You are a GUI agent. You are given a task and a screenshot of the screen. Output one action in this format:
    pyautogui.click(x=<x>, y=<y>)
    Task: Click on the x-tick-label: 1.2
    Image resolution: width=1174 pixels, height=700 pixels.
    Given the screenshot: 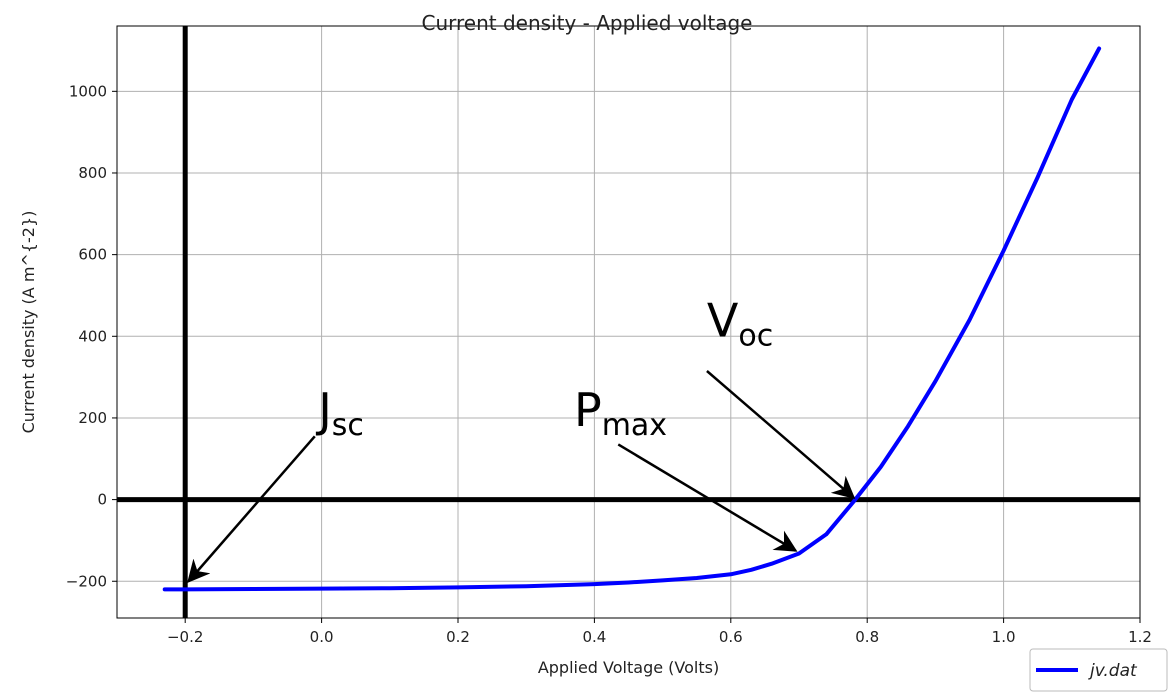 What is the action you would take?
    pyautogui.click(x=1140, y=637)
    